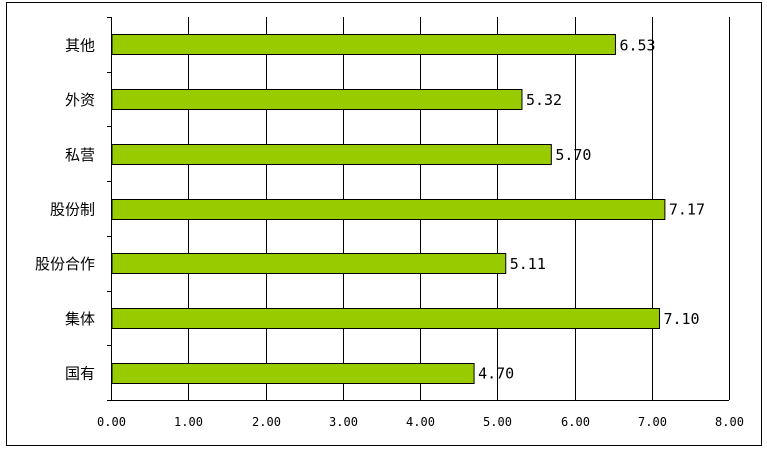 The height and width of the screenshot is (451, 767). What do you see at coordinates (72, 210) in the screenshot?
I see `category-label: 股份制` at bounding box center [72, 210].